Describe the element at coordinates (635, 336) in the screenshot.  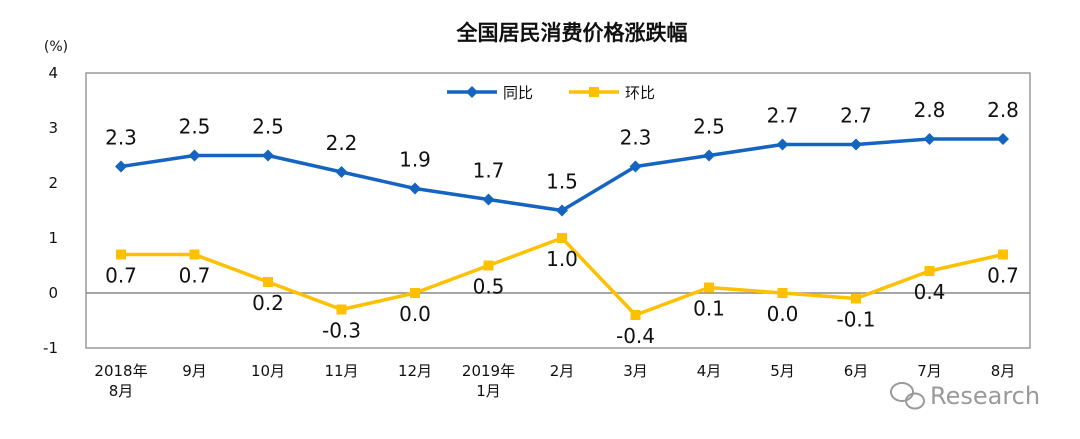
I see `data-label: -0.4` at that location.